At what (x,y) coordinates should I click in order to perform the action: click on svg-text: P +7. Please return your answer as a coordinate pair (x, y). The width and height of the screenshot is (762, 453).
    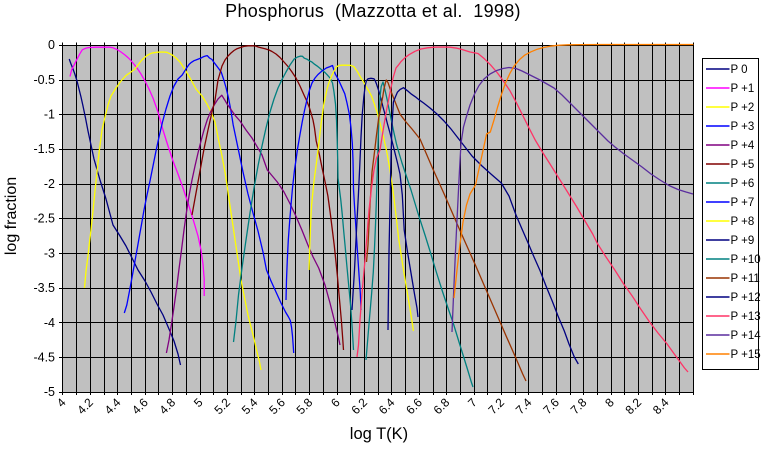
    Looking at the image, I should click on (743, 203).